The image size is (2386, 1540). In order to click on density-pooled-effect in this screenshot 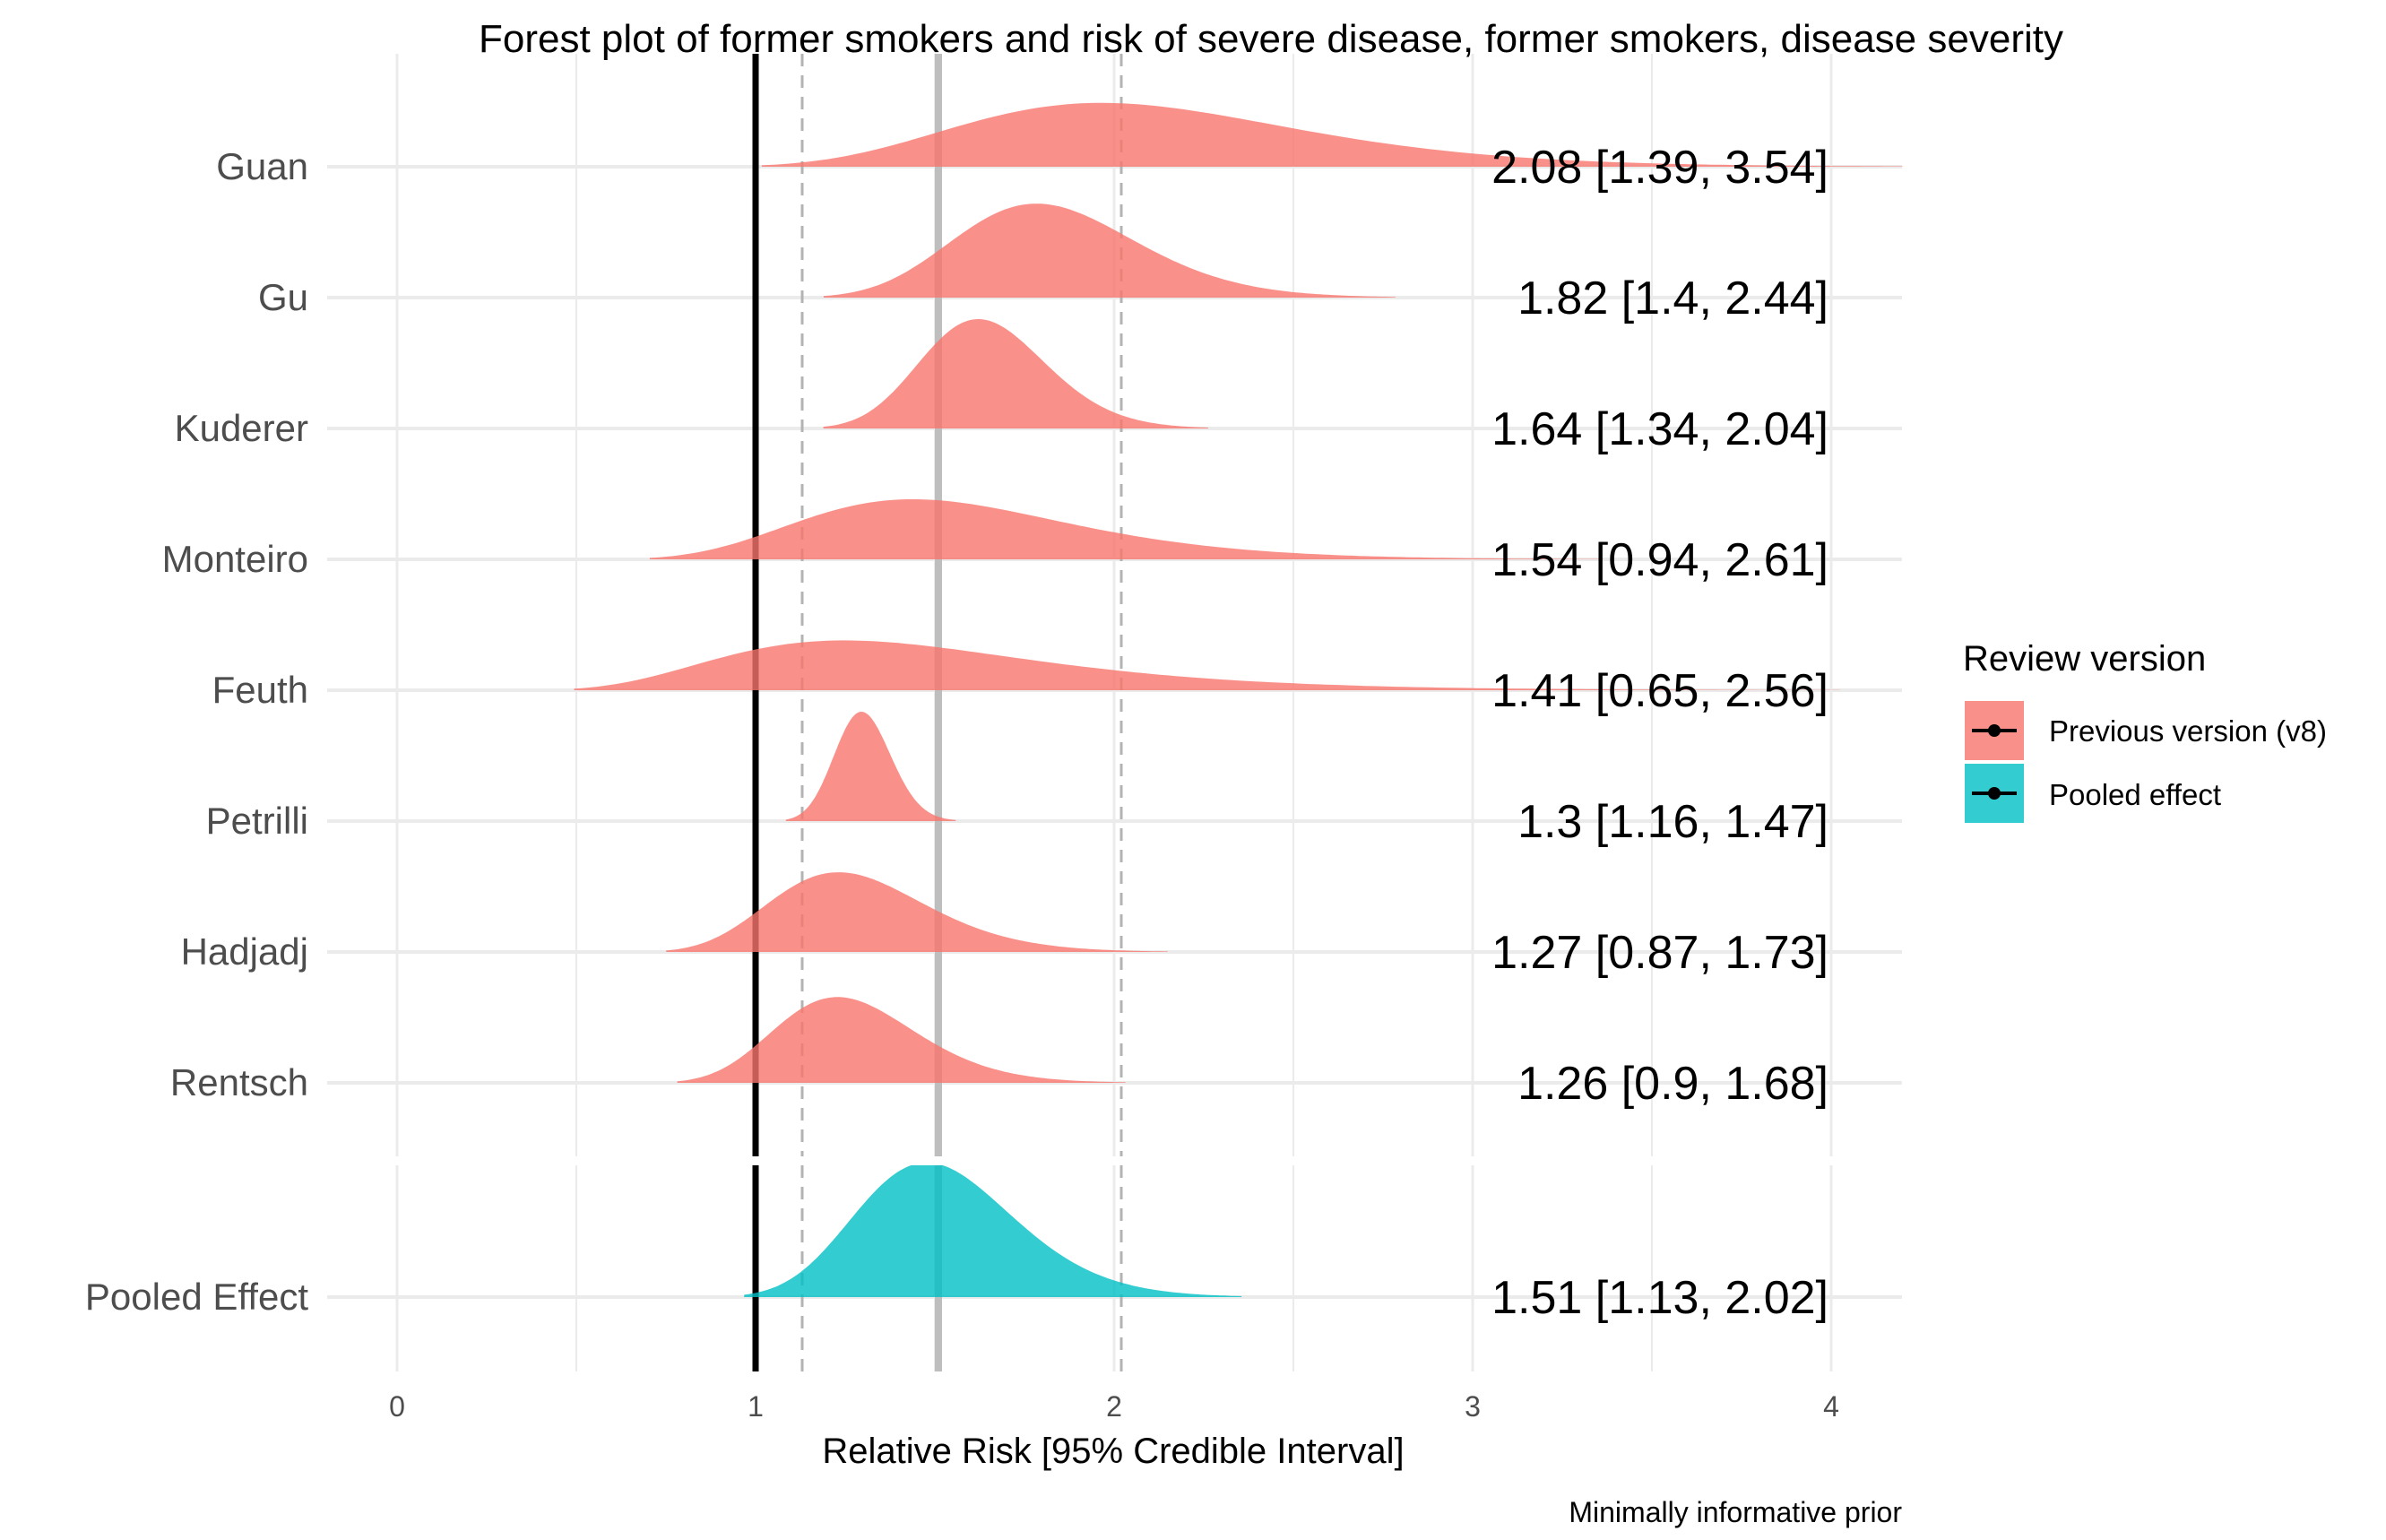, I will do `click(993, 1230)`.